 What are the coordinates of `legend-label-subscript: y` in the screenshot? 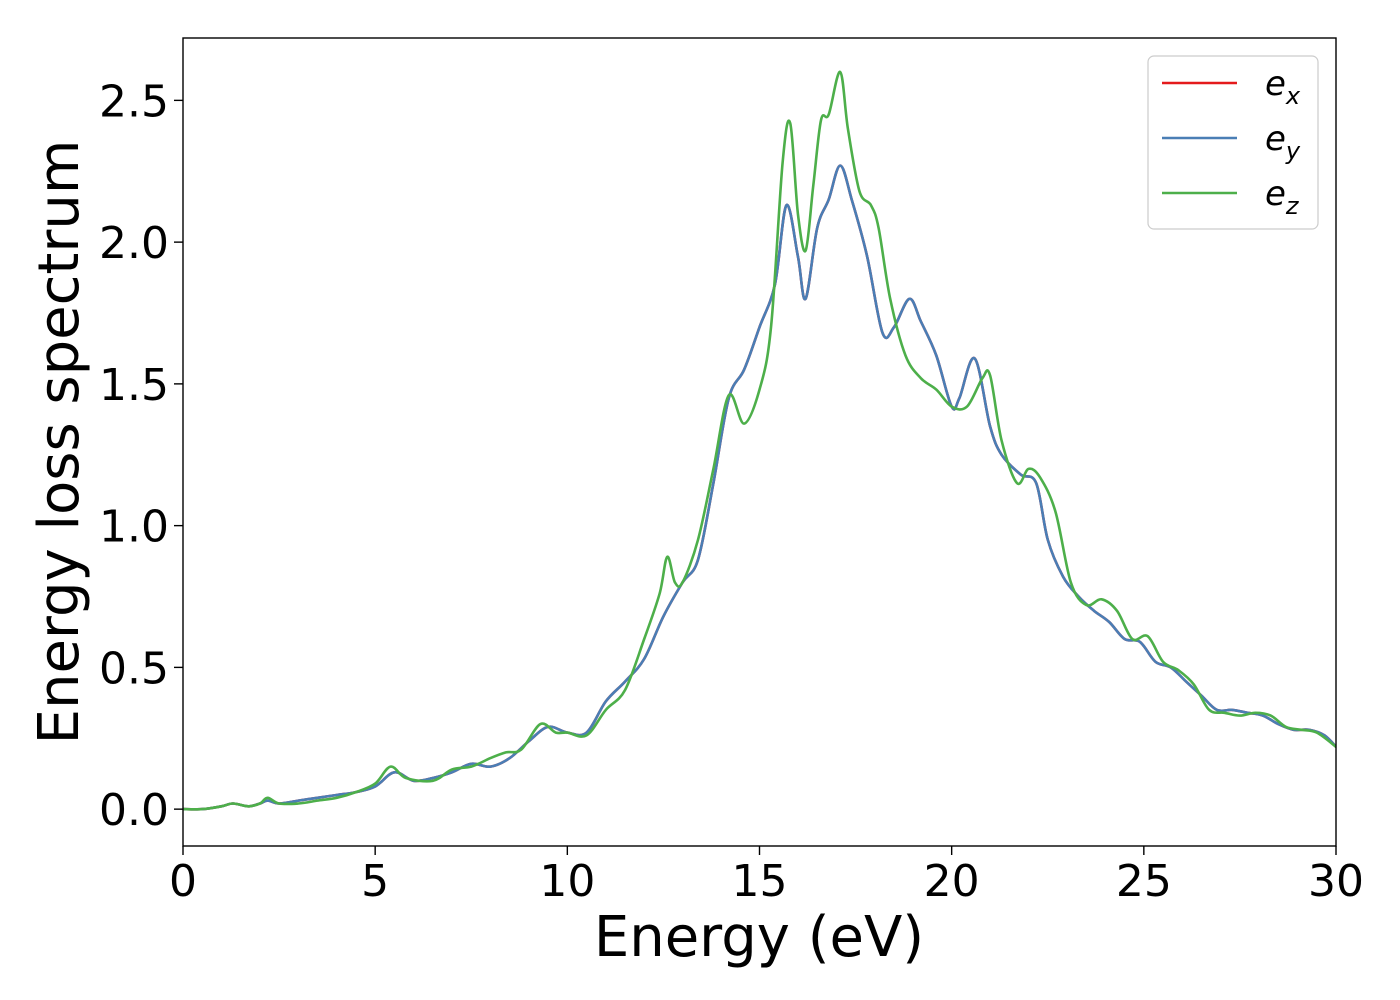 It's located at (1293, 151).